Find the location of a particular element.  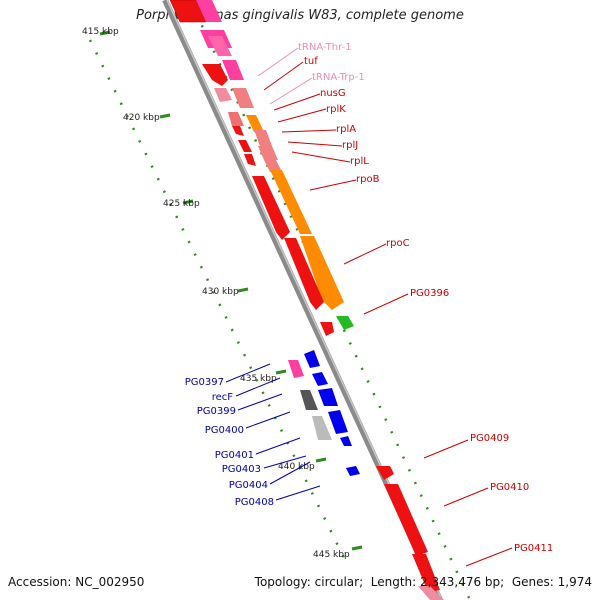

leader-trna-thr is located at coordinates (278, 62).